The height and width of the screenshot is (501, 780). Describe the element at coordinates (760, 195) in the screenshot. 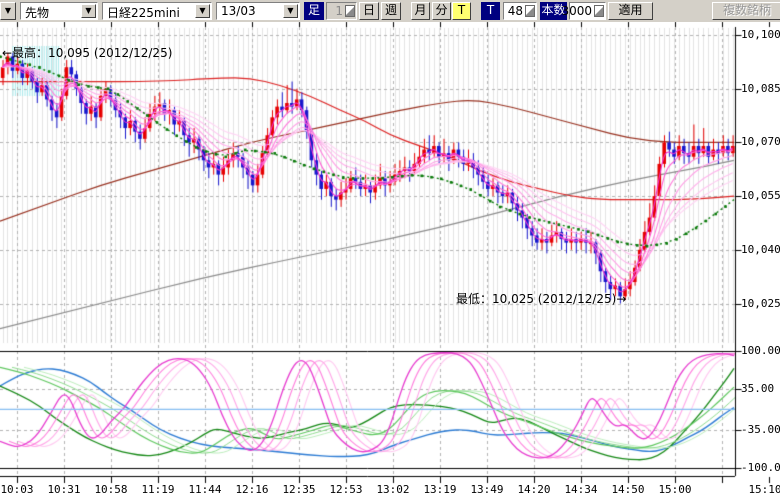

I see `price-axis-label: 10,055` at that location.